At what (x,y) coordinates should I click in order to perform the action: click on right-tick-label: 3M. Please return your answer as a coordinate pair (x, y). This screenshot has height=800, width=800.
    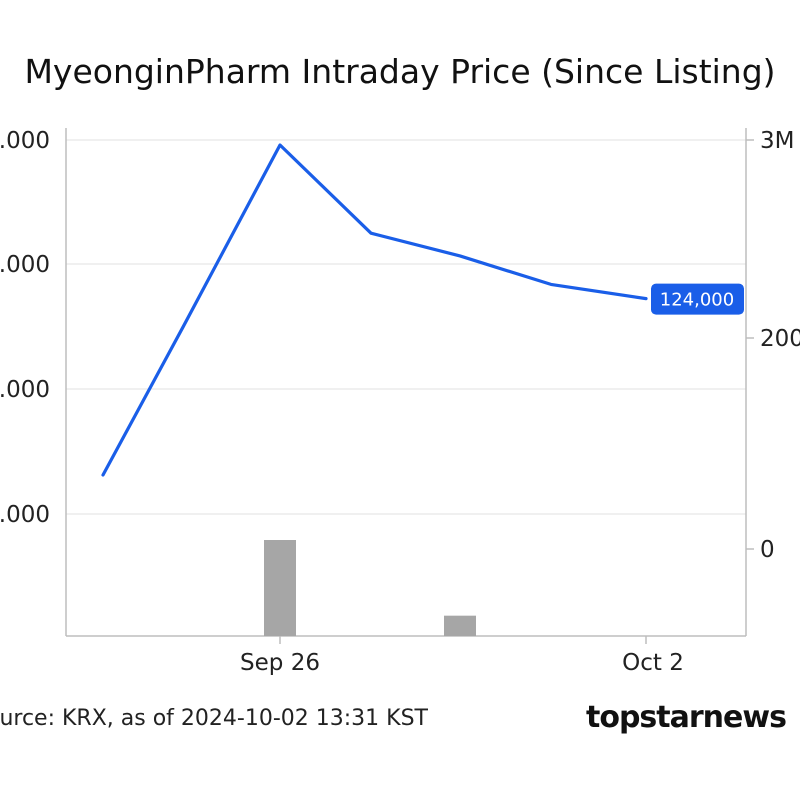
    Looking at the image, I should click on (777, 141).